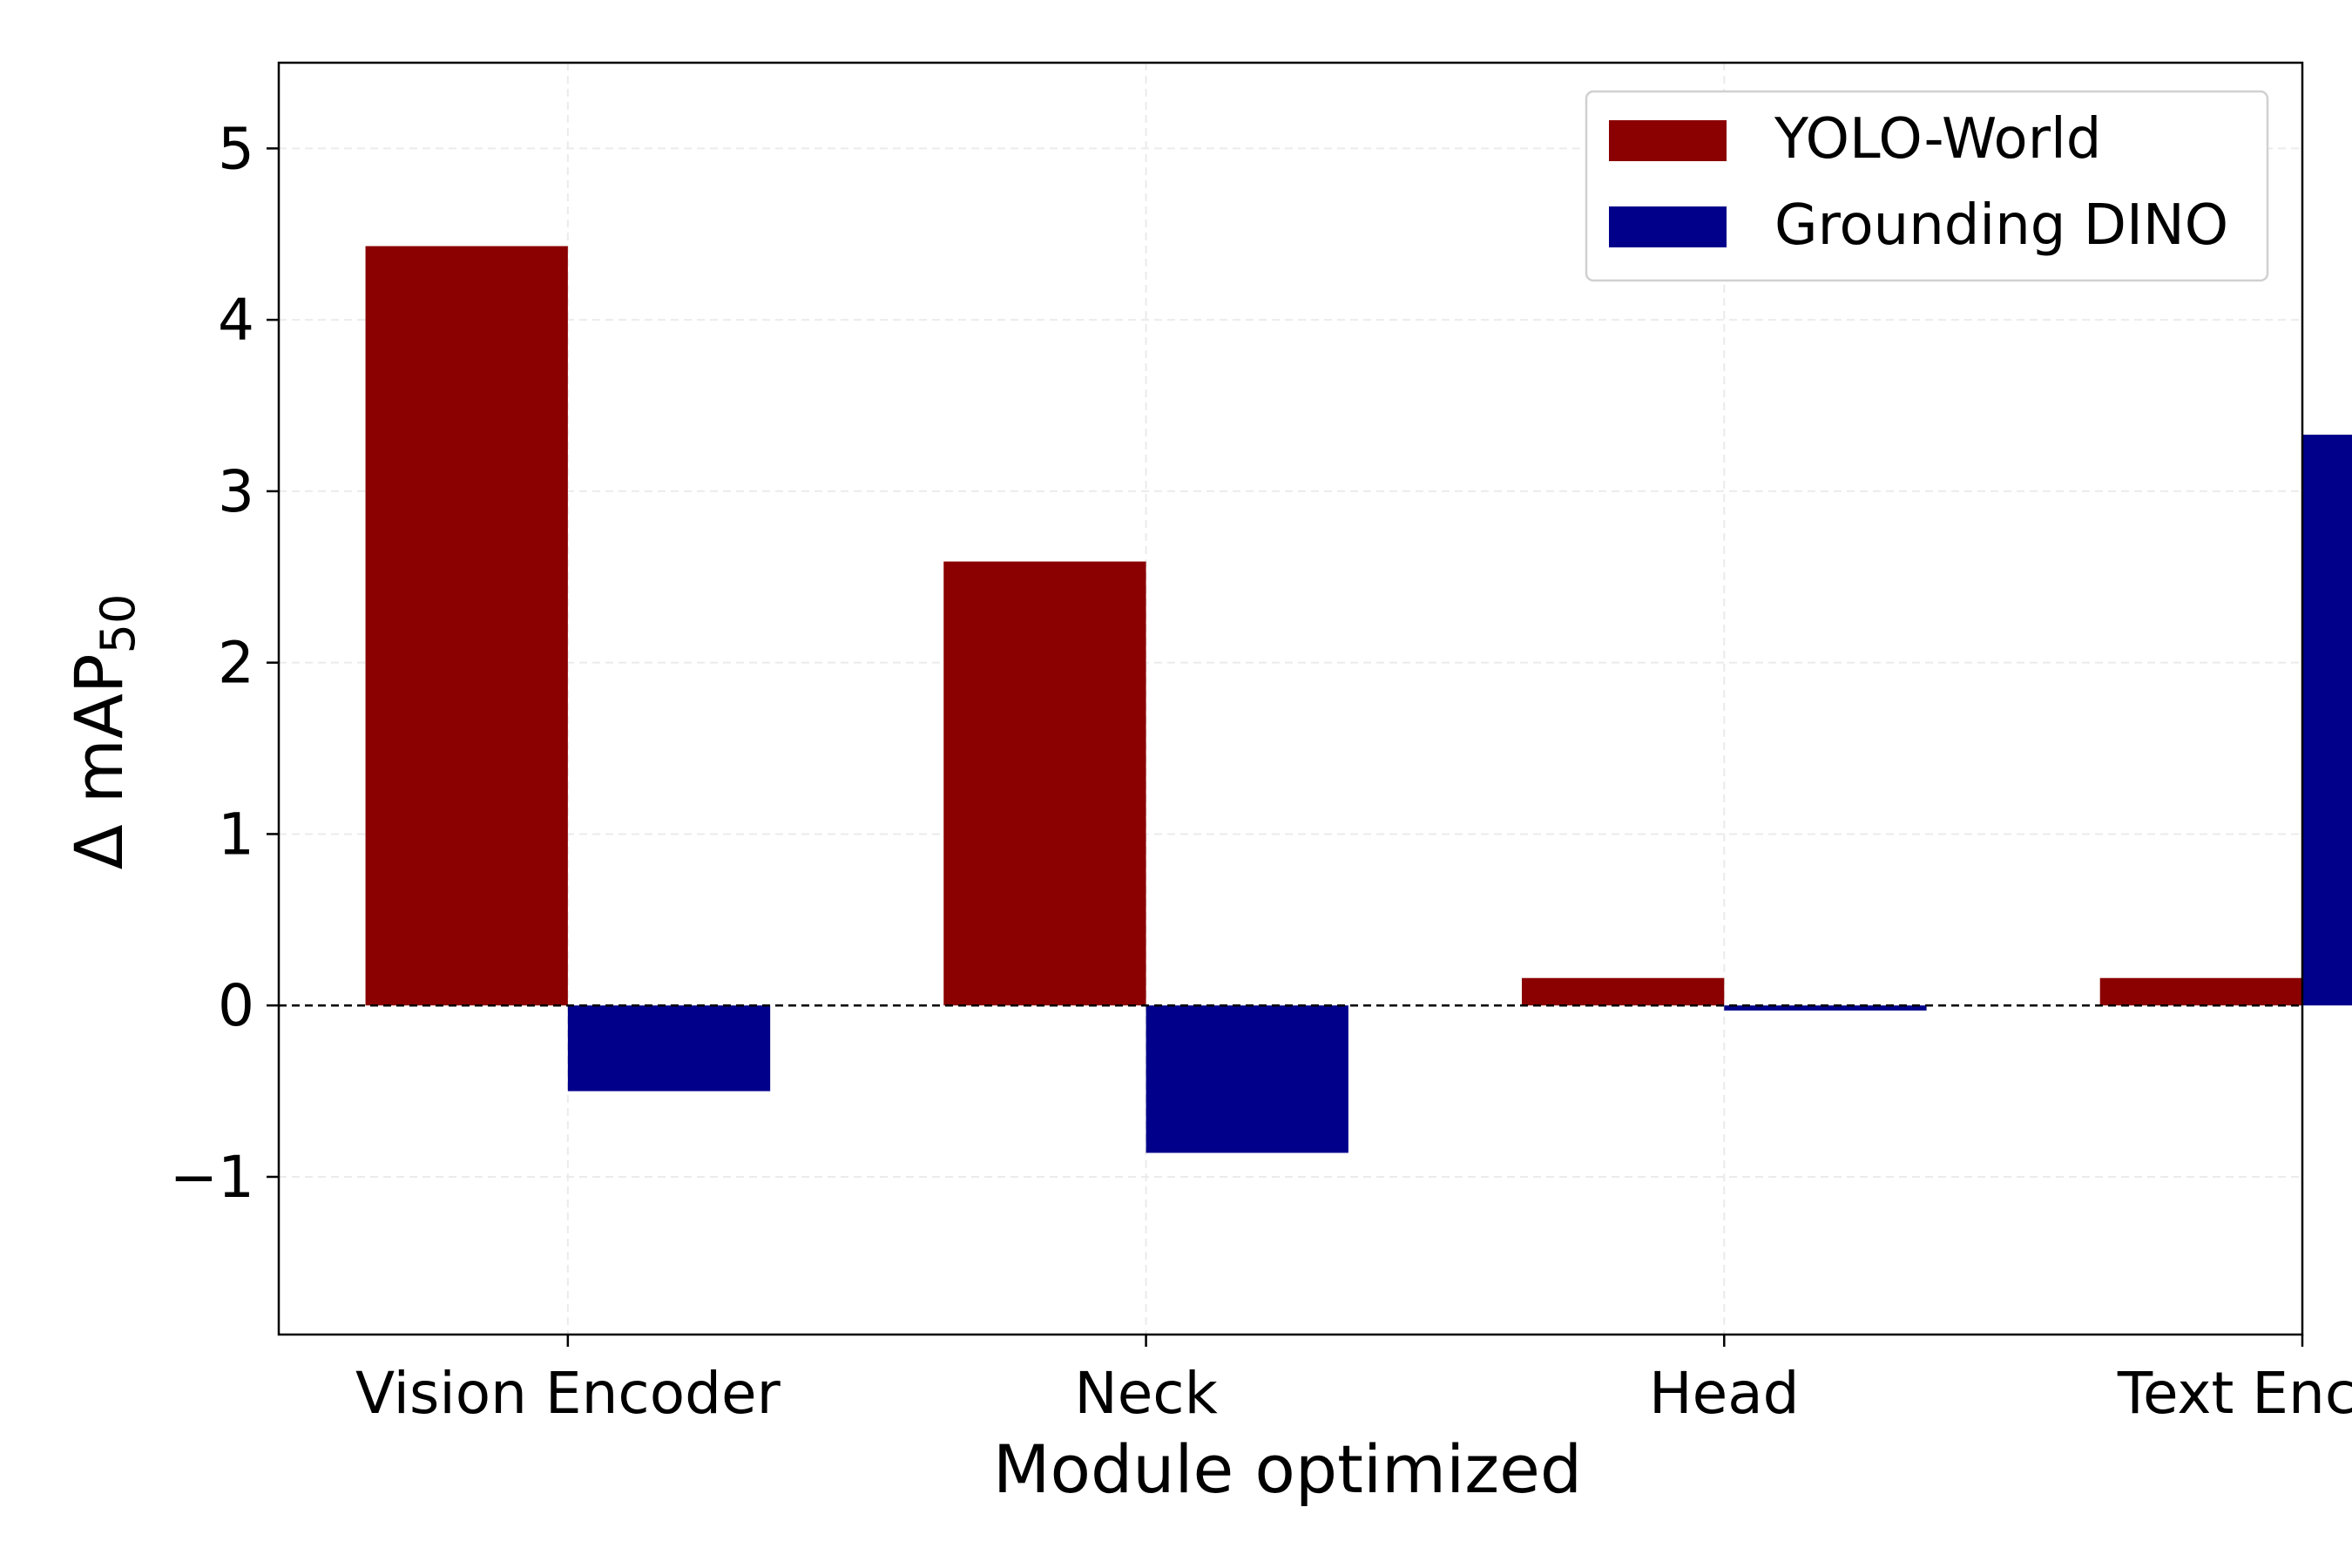  What do you see at coordinates (236, 491) in the screenshot?
I see `y-tick-label: 3` at bounding box center [236, 491].